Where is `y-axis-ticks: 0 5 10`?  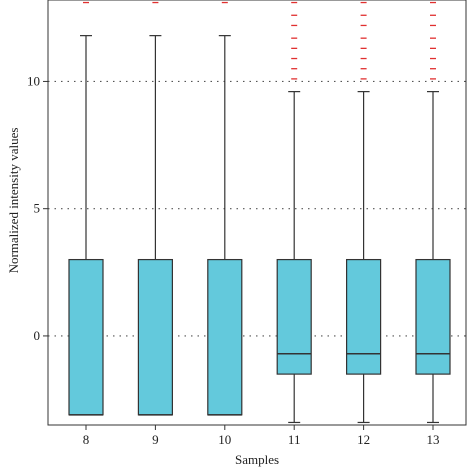
y-axis-ticks: 0 5 10 is located at coordinates (37, 208).